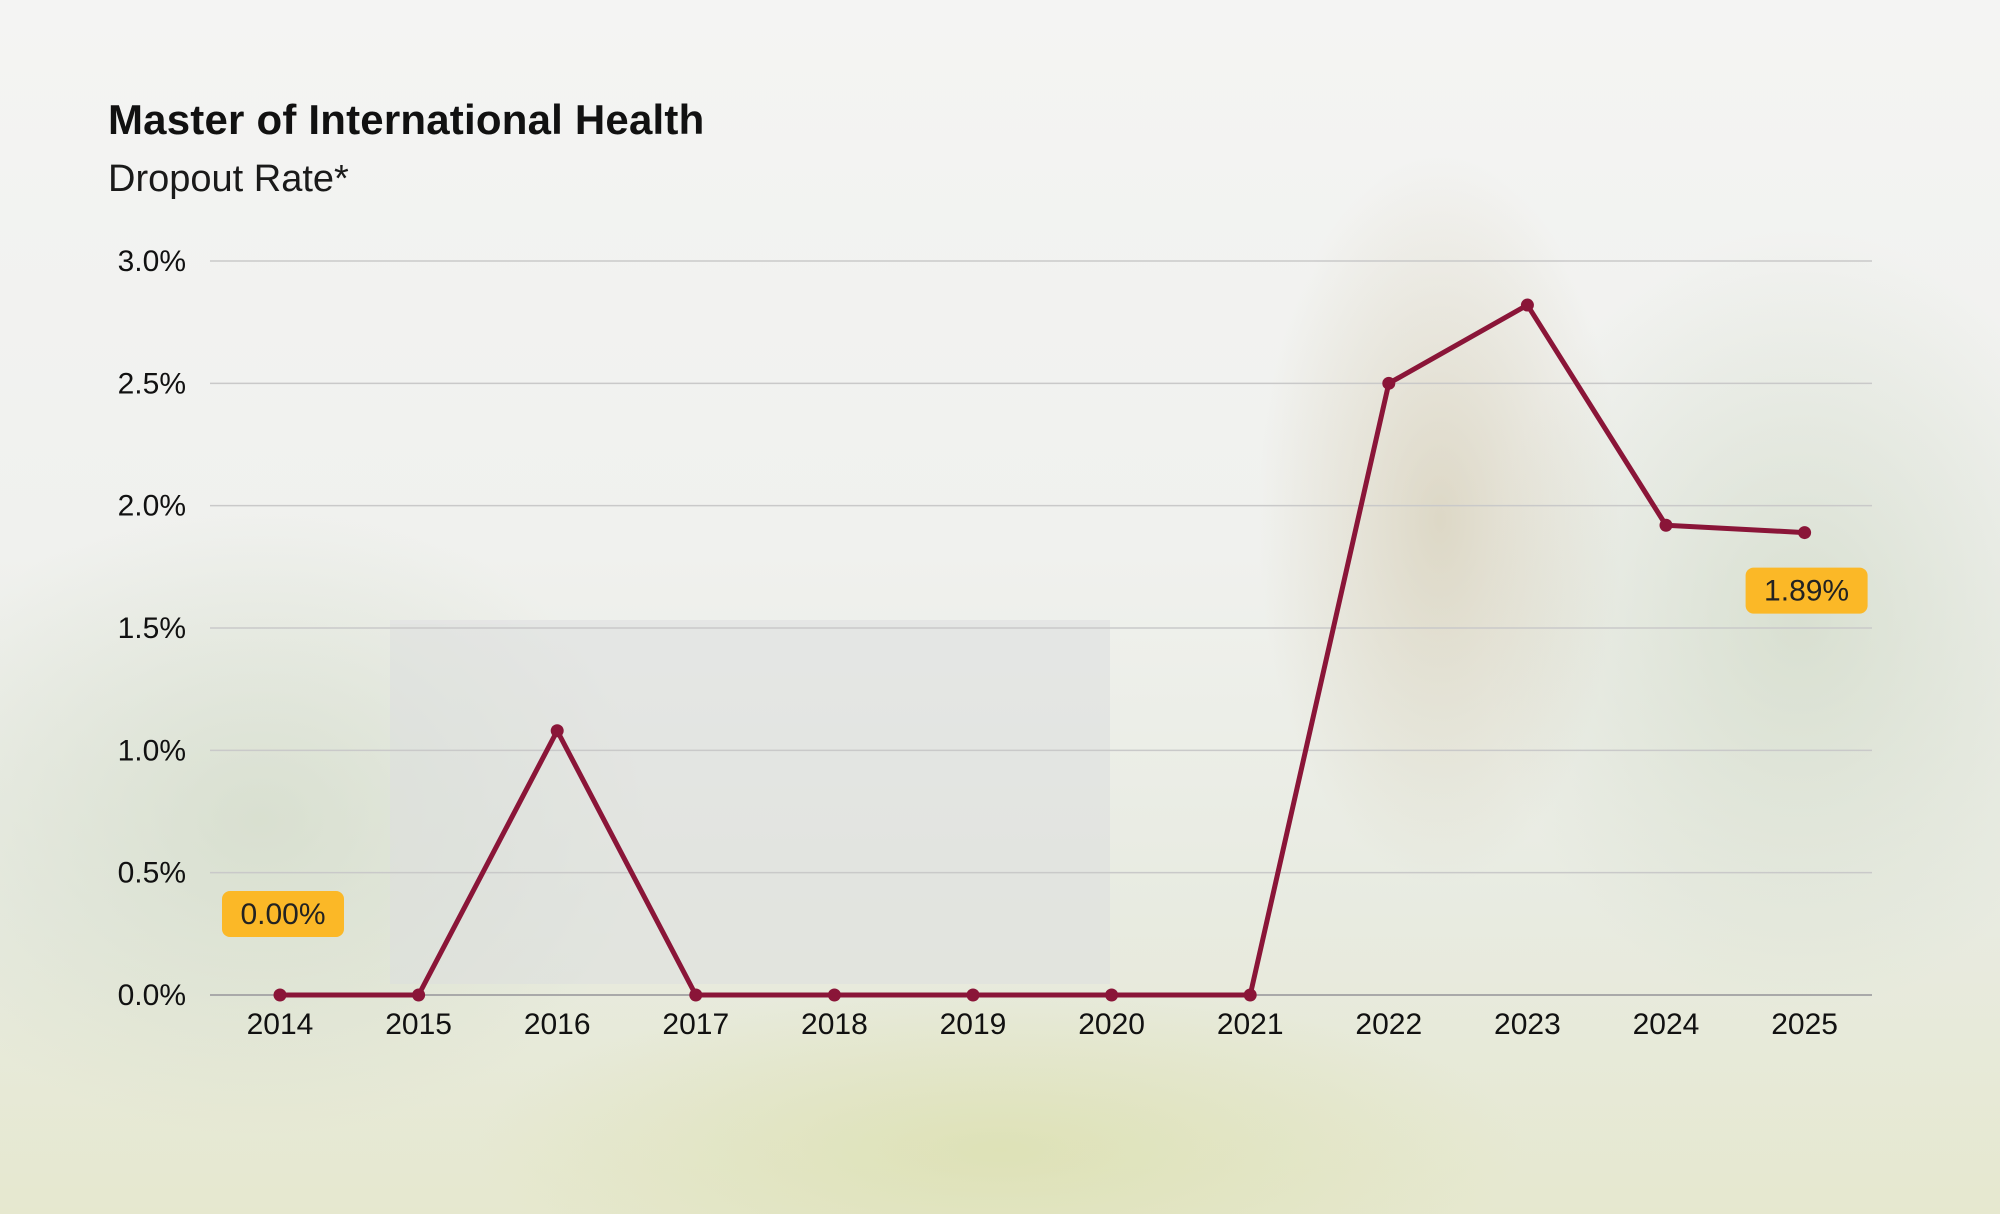  Describe the element at coordinates (152, 506) in the screenshot. I see `y-tick-label: 2.0%` at that location.